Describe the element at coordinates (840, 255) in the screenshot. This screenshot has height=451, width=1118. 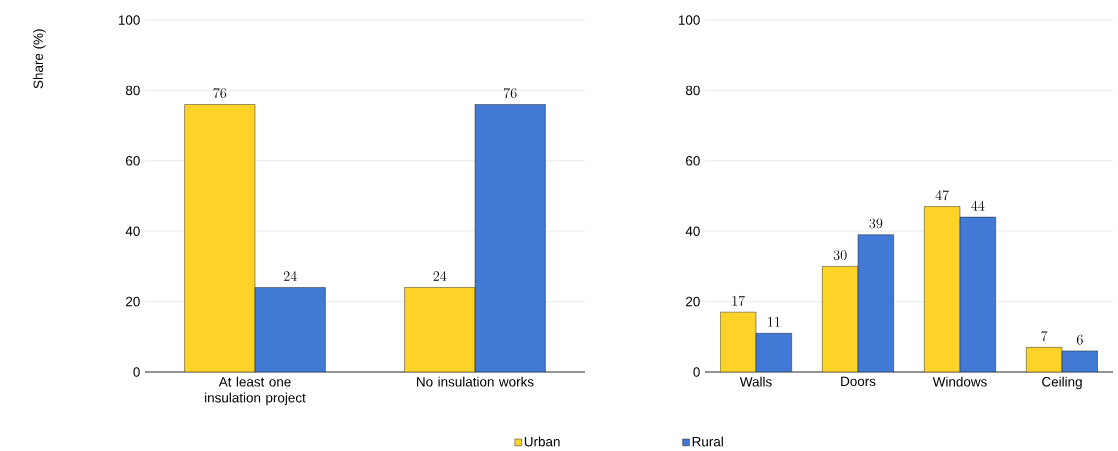
I see `data-label: 30` at that location.